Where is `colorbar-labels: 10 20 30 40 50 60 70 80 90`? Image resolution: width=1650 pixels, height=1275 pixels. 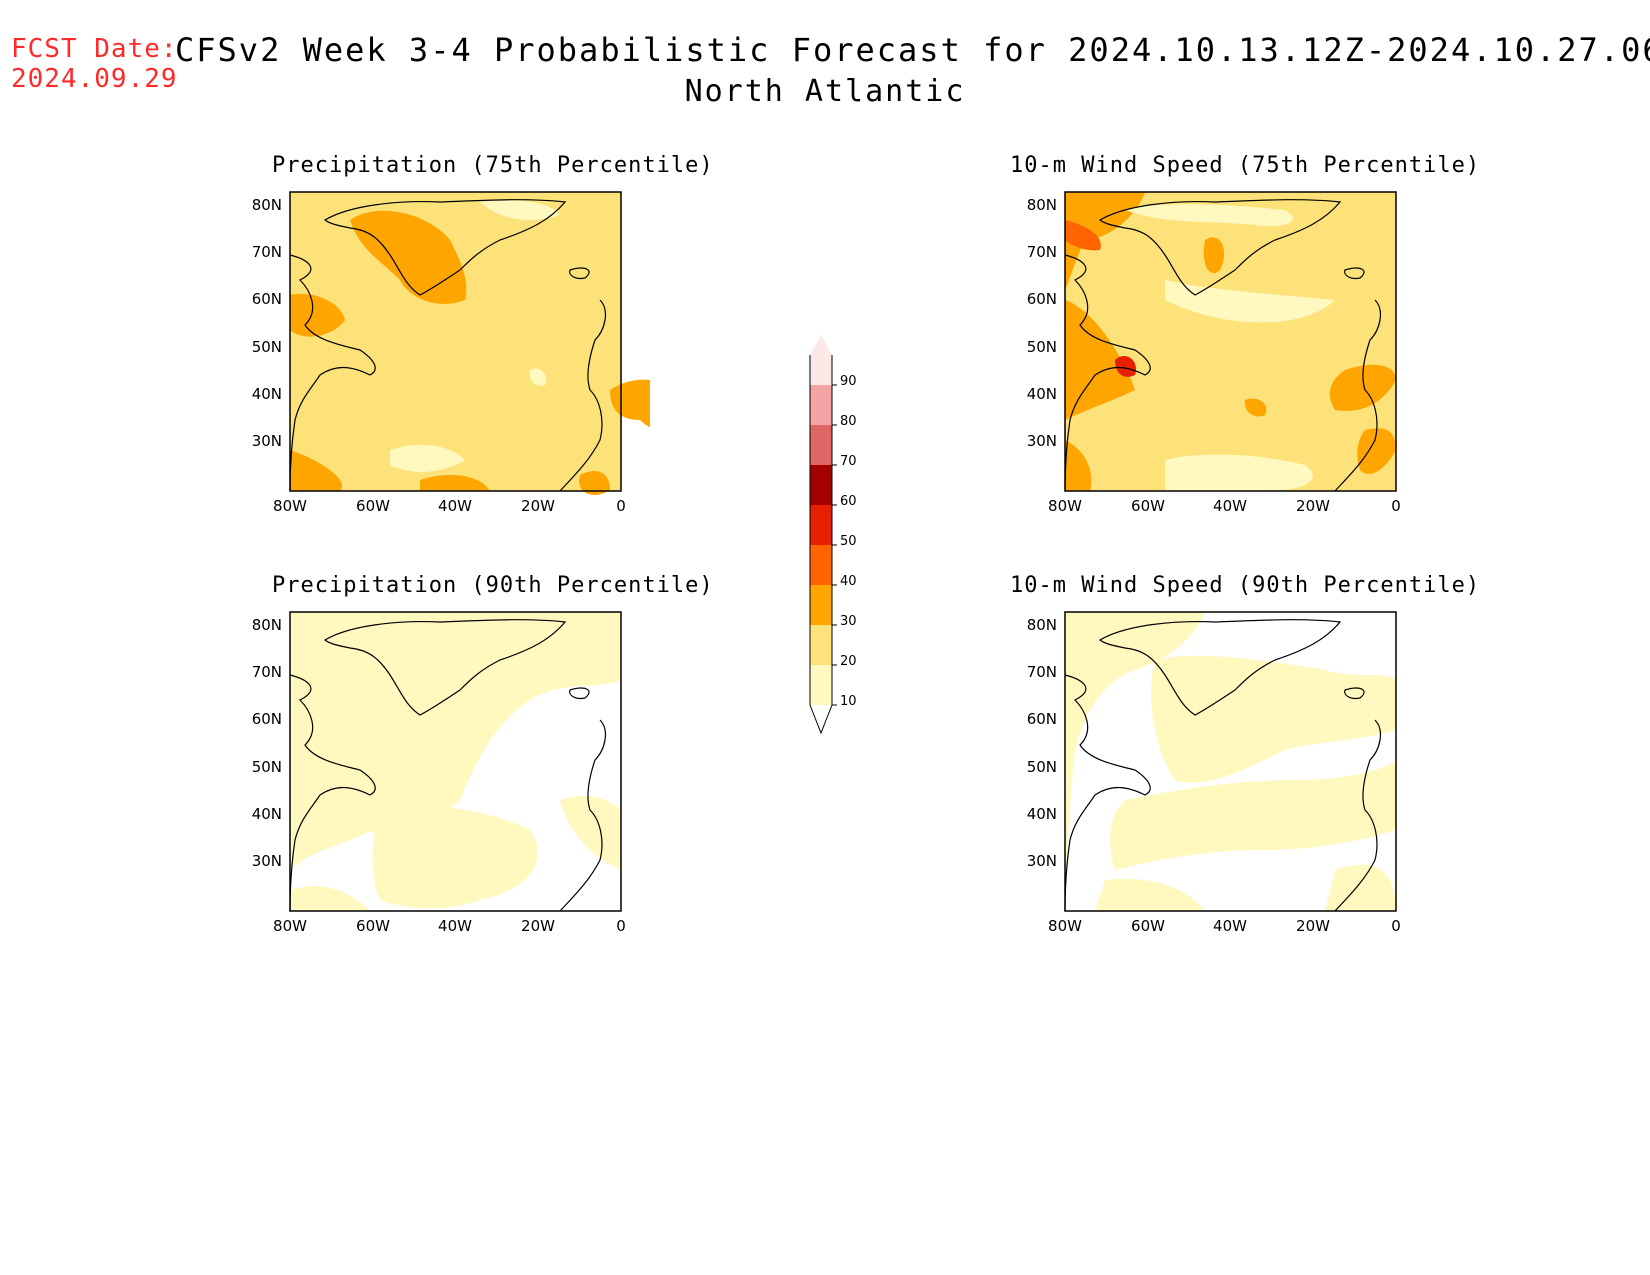
colorbar-labels: 10 20 30 40 50 60 70 80 90 is located at coordinates (848, 541).